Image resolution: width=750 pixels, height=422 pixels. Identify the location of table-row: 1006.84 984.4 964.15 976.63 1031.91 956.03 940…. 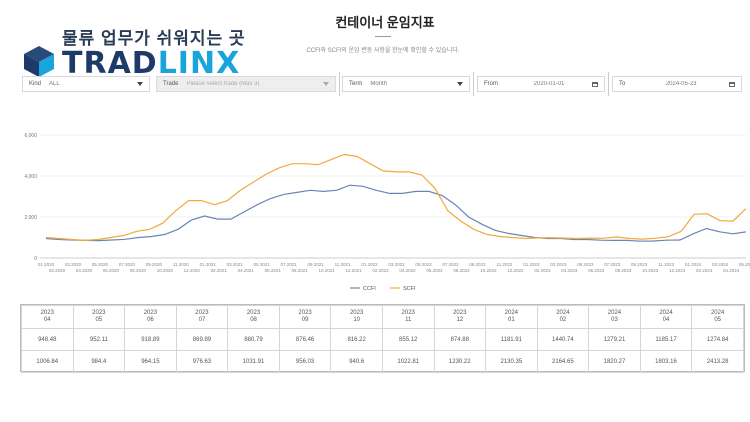
(382, 361).